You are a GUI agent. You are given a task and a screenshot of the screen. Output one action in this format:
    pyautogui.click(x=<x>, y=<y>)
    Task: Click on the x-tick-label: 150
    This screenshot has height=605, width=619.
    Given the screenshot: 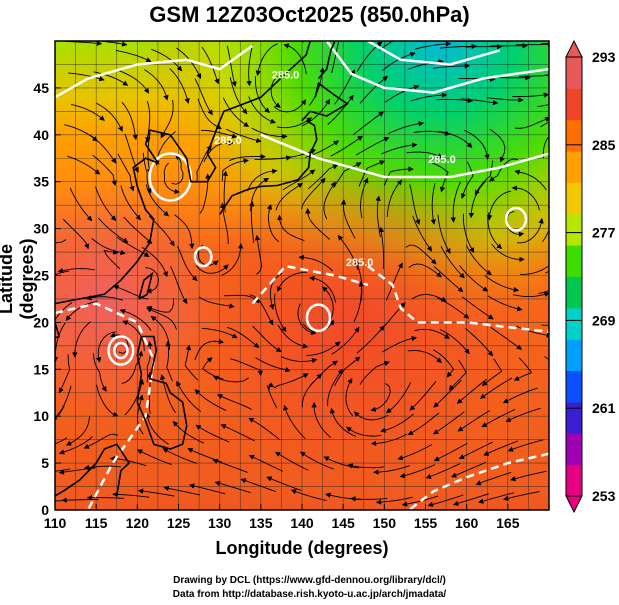 What is the action you would take?
    pyautogui.click(x=385, y=523)
    